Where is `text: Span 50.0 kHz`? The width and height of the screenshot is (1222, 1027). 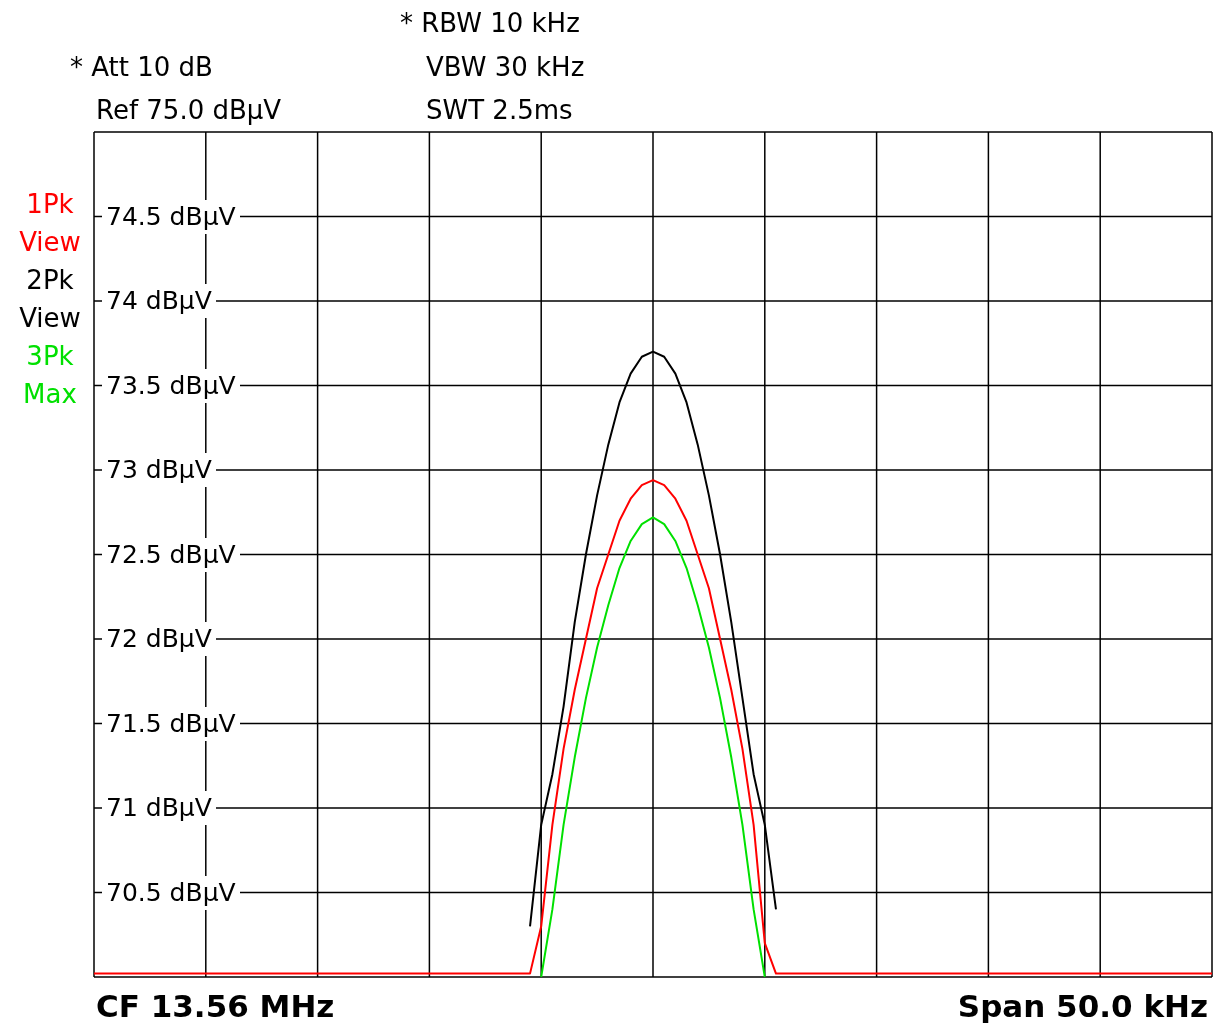 text: Span 50.0 kHz is located at coordinates (1082, 1006).